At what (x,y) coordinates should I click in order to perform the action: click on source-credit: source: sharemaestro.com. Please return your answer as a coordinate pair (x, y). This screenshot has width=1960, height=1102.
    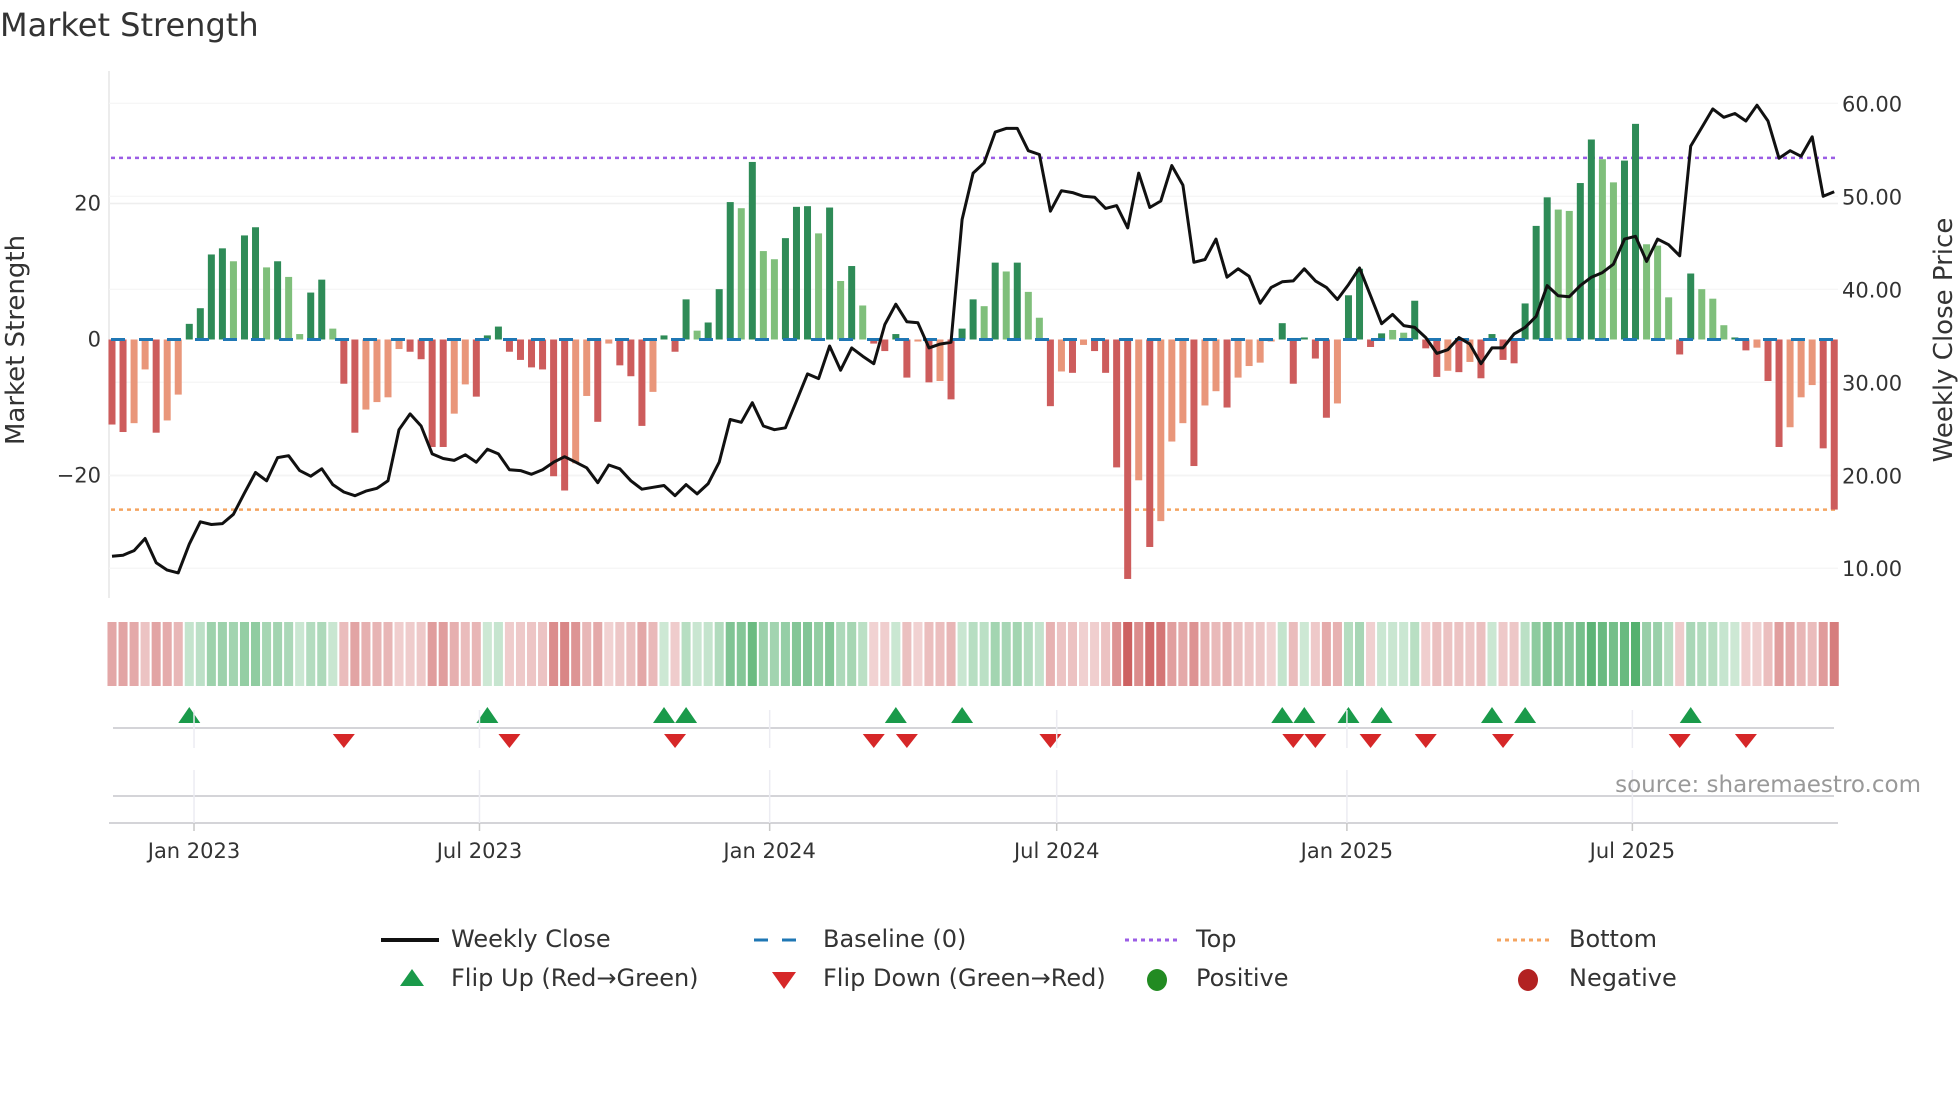
    Looking at the image, I should click on (1768, 785).